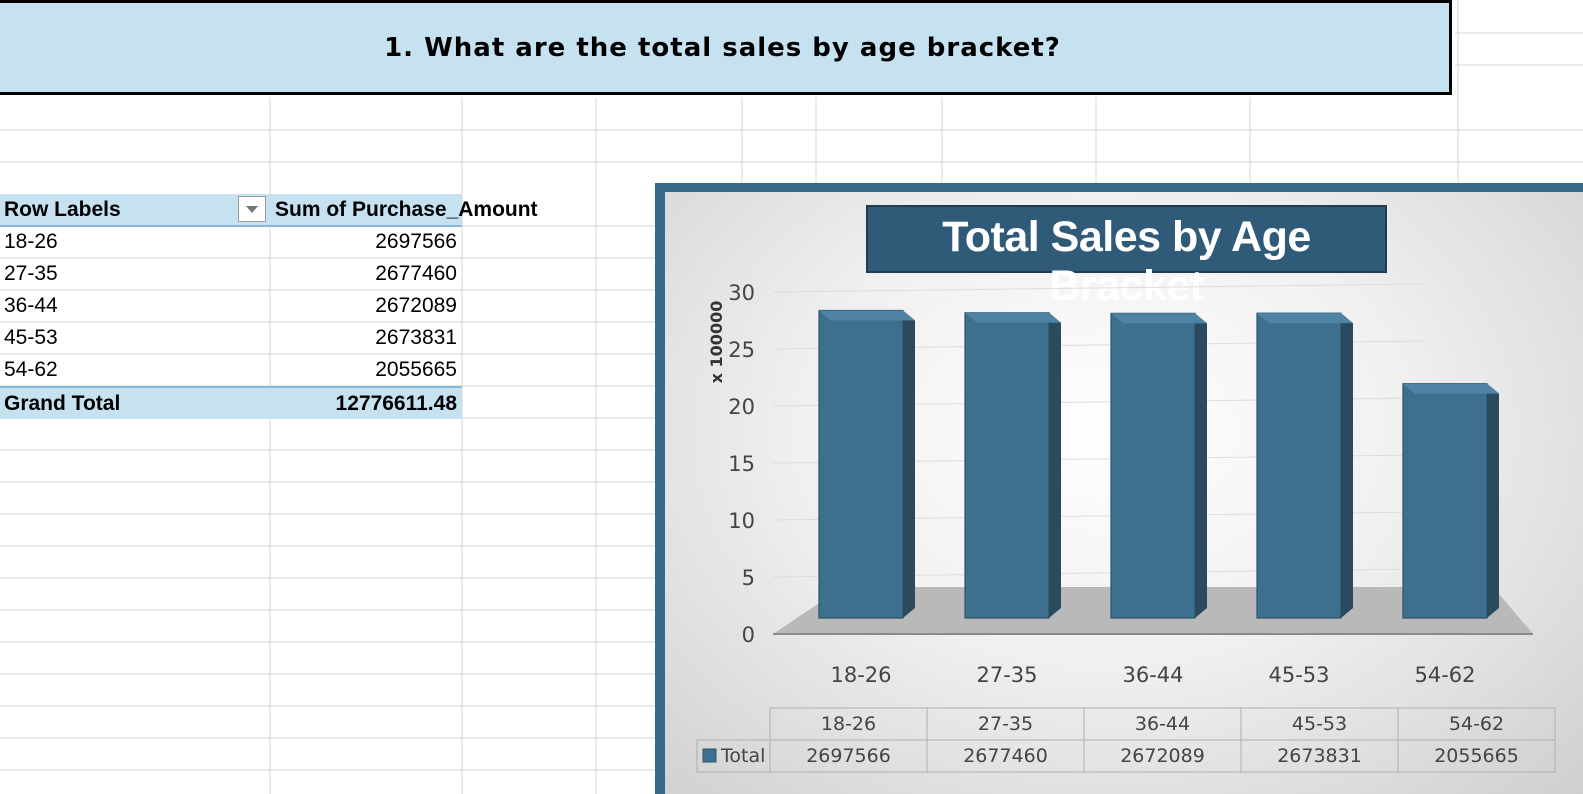  I want to click on grand-total-row: Grand Total 12776611.48, so click(231, 402).